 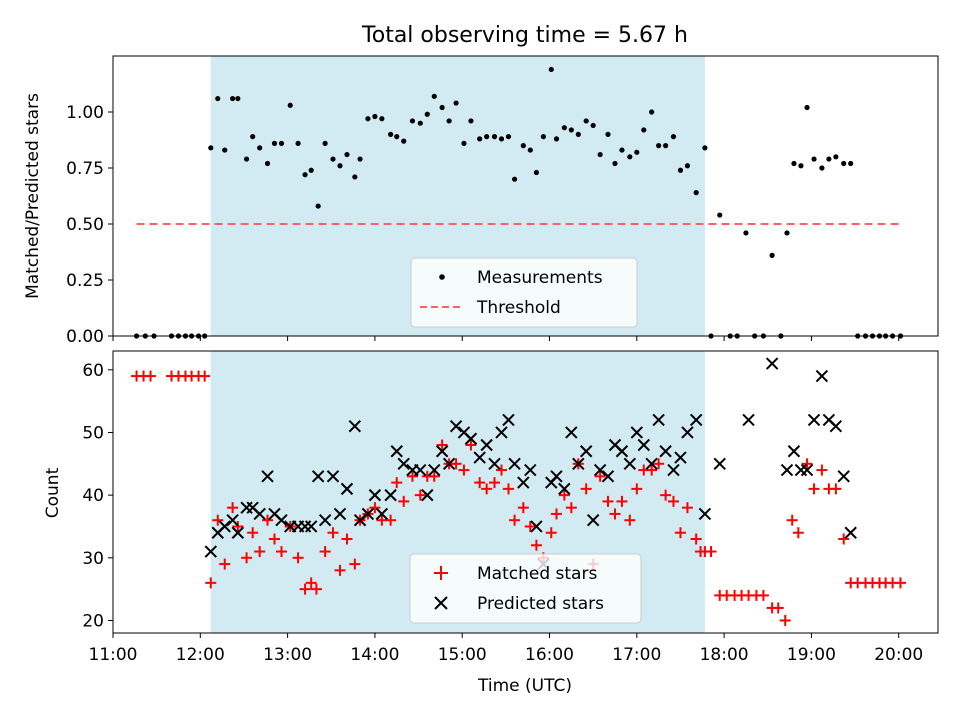 What do you see at coordinates (441, 603) in the screenshot?
I see `legend-predicted-marker` at bounding box center [441, 603].